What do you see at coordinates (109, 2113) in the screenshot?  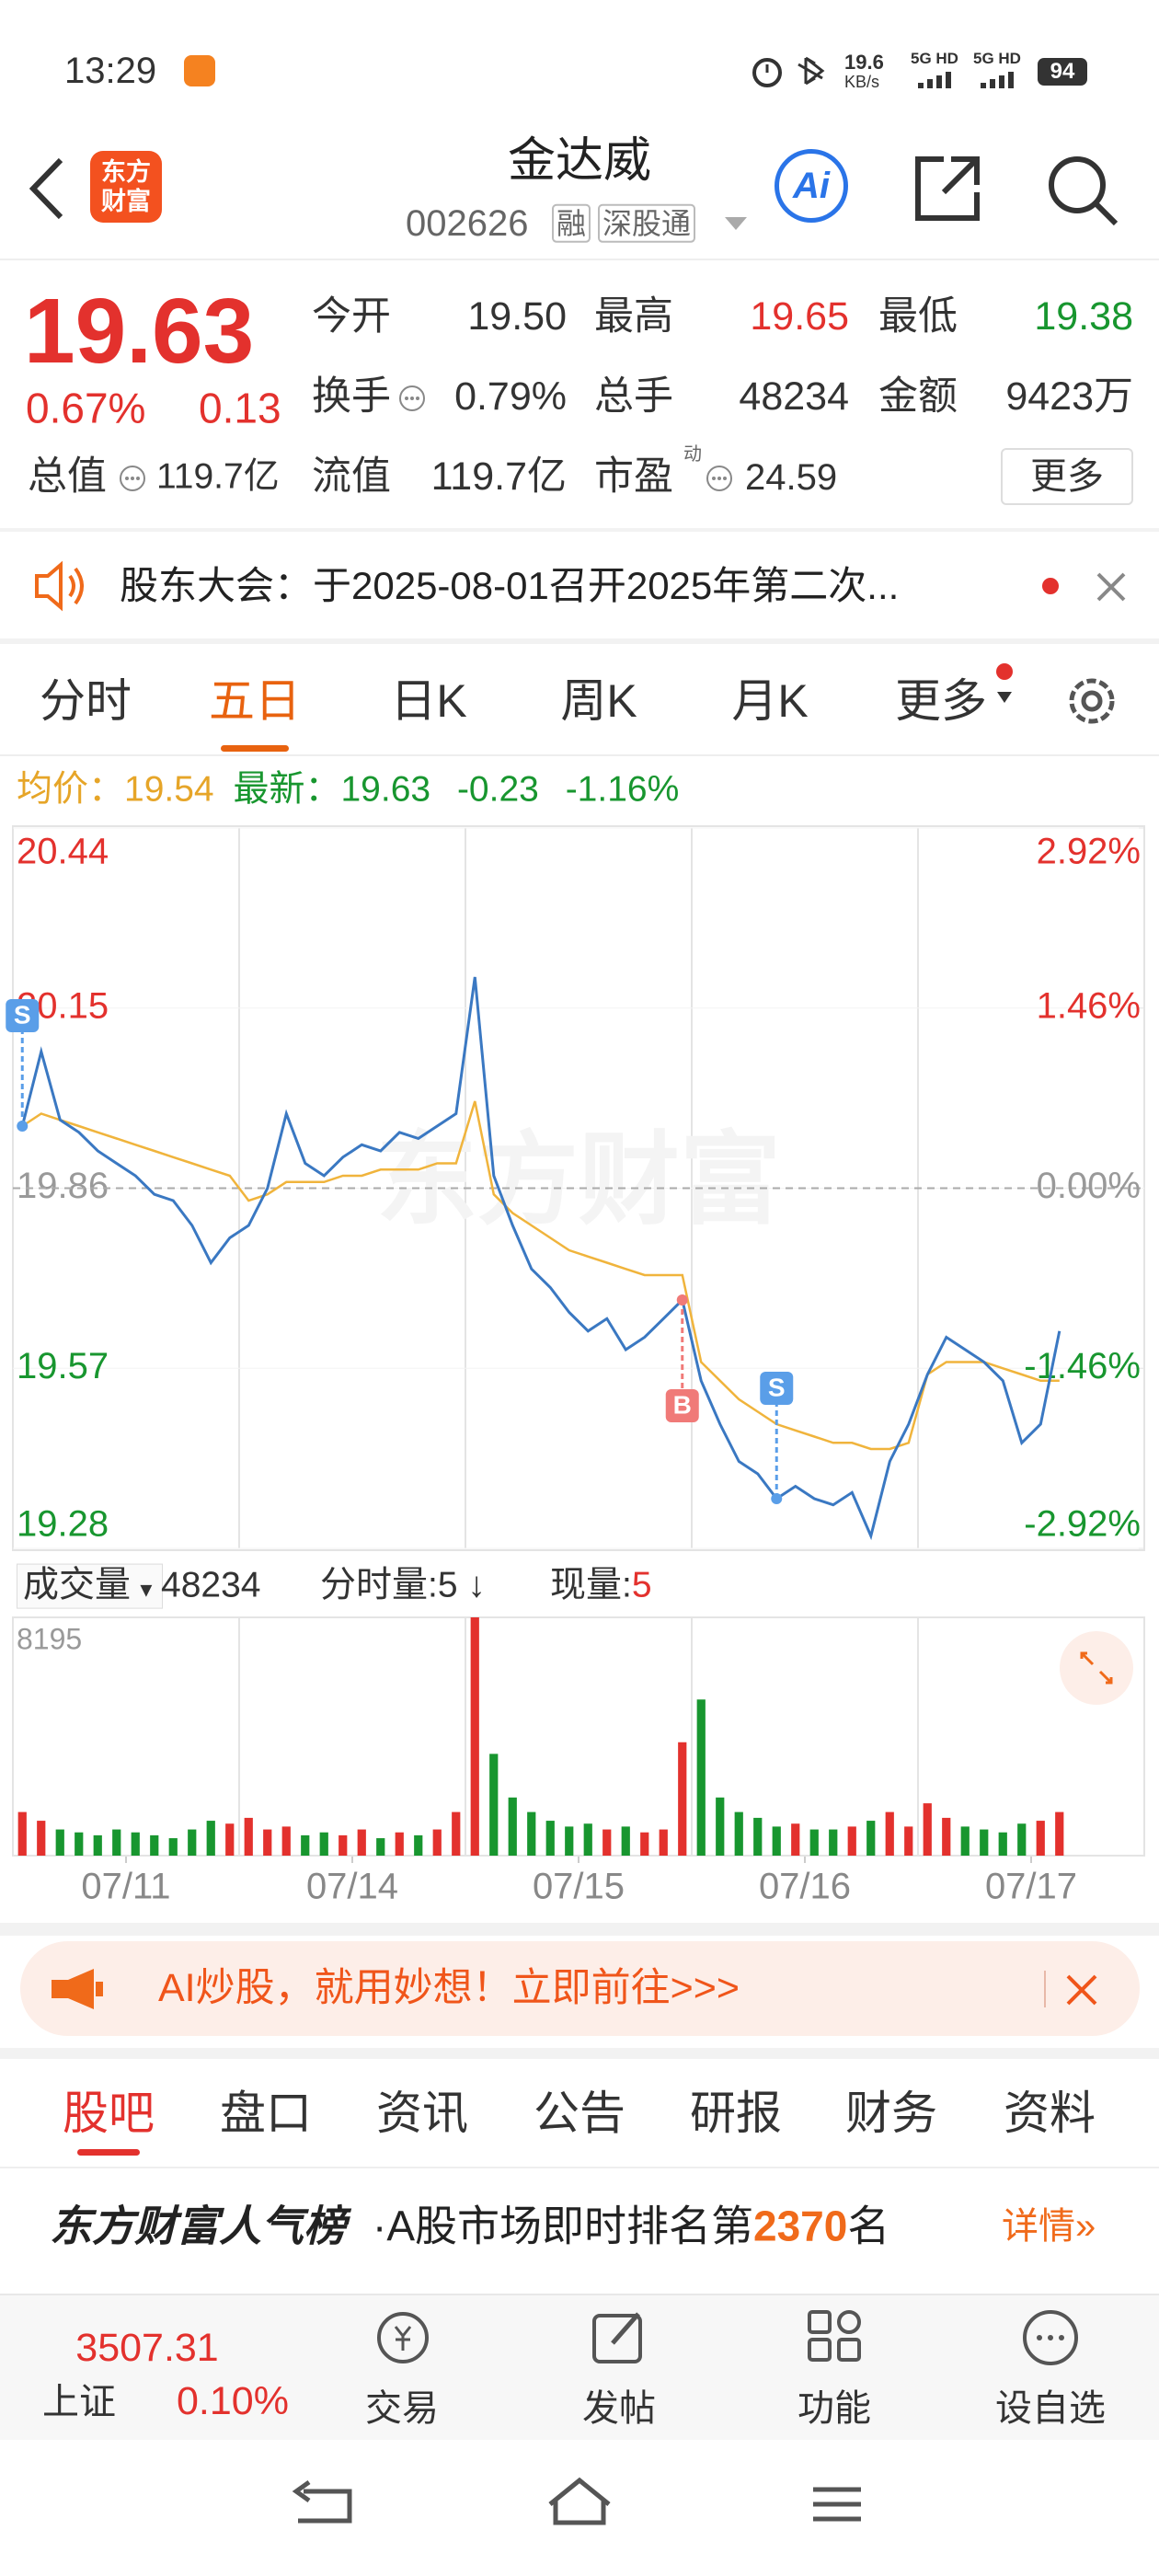 I see `section-tab-active: 股吧` at bounding box center [109, 2113].